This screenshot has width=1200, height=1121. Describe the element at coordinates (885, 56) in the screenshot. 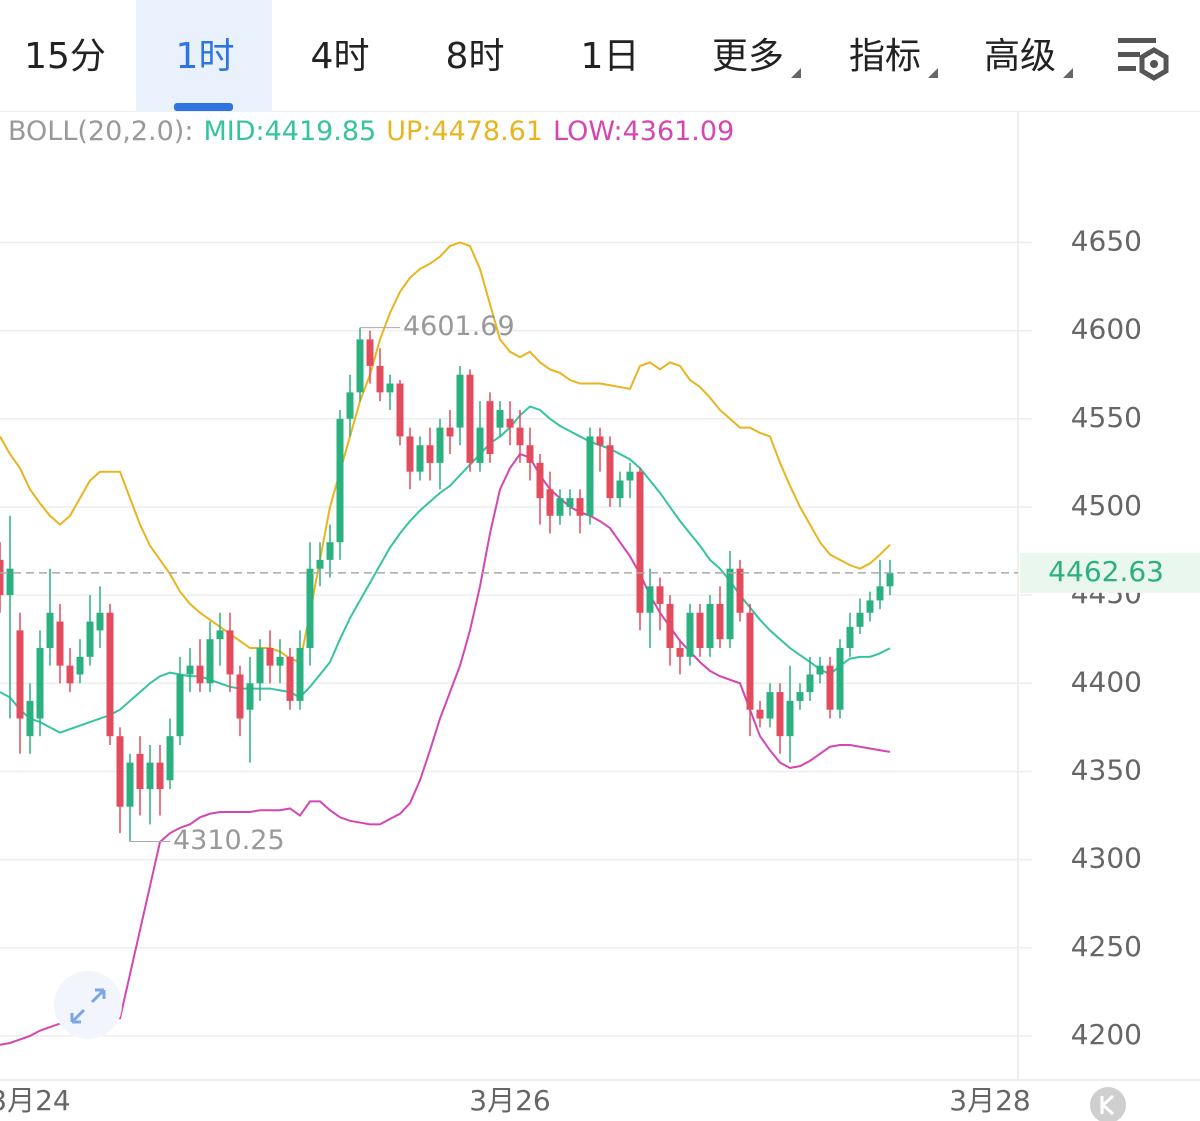

I see `tab: 指标` at that location.